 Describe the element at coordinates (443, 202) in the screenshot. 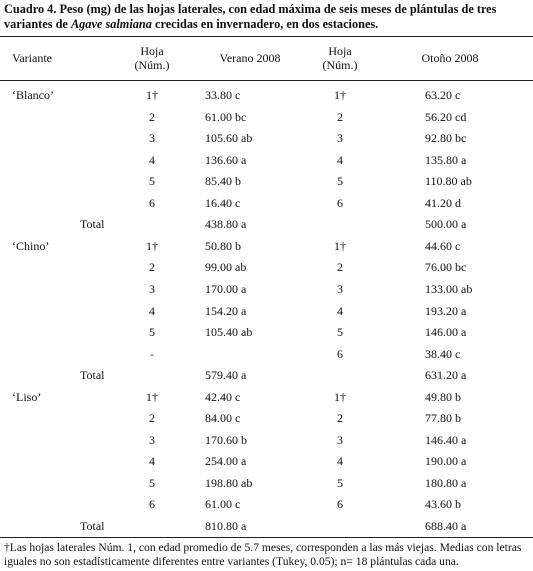

I see `cell-otono: 41.20 d` at that location.